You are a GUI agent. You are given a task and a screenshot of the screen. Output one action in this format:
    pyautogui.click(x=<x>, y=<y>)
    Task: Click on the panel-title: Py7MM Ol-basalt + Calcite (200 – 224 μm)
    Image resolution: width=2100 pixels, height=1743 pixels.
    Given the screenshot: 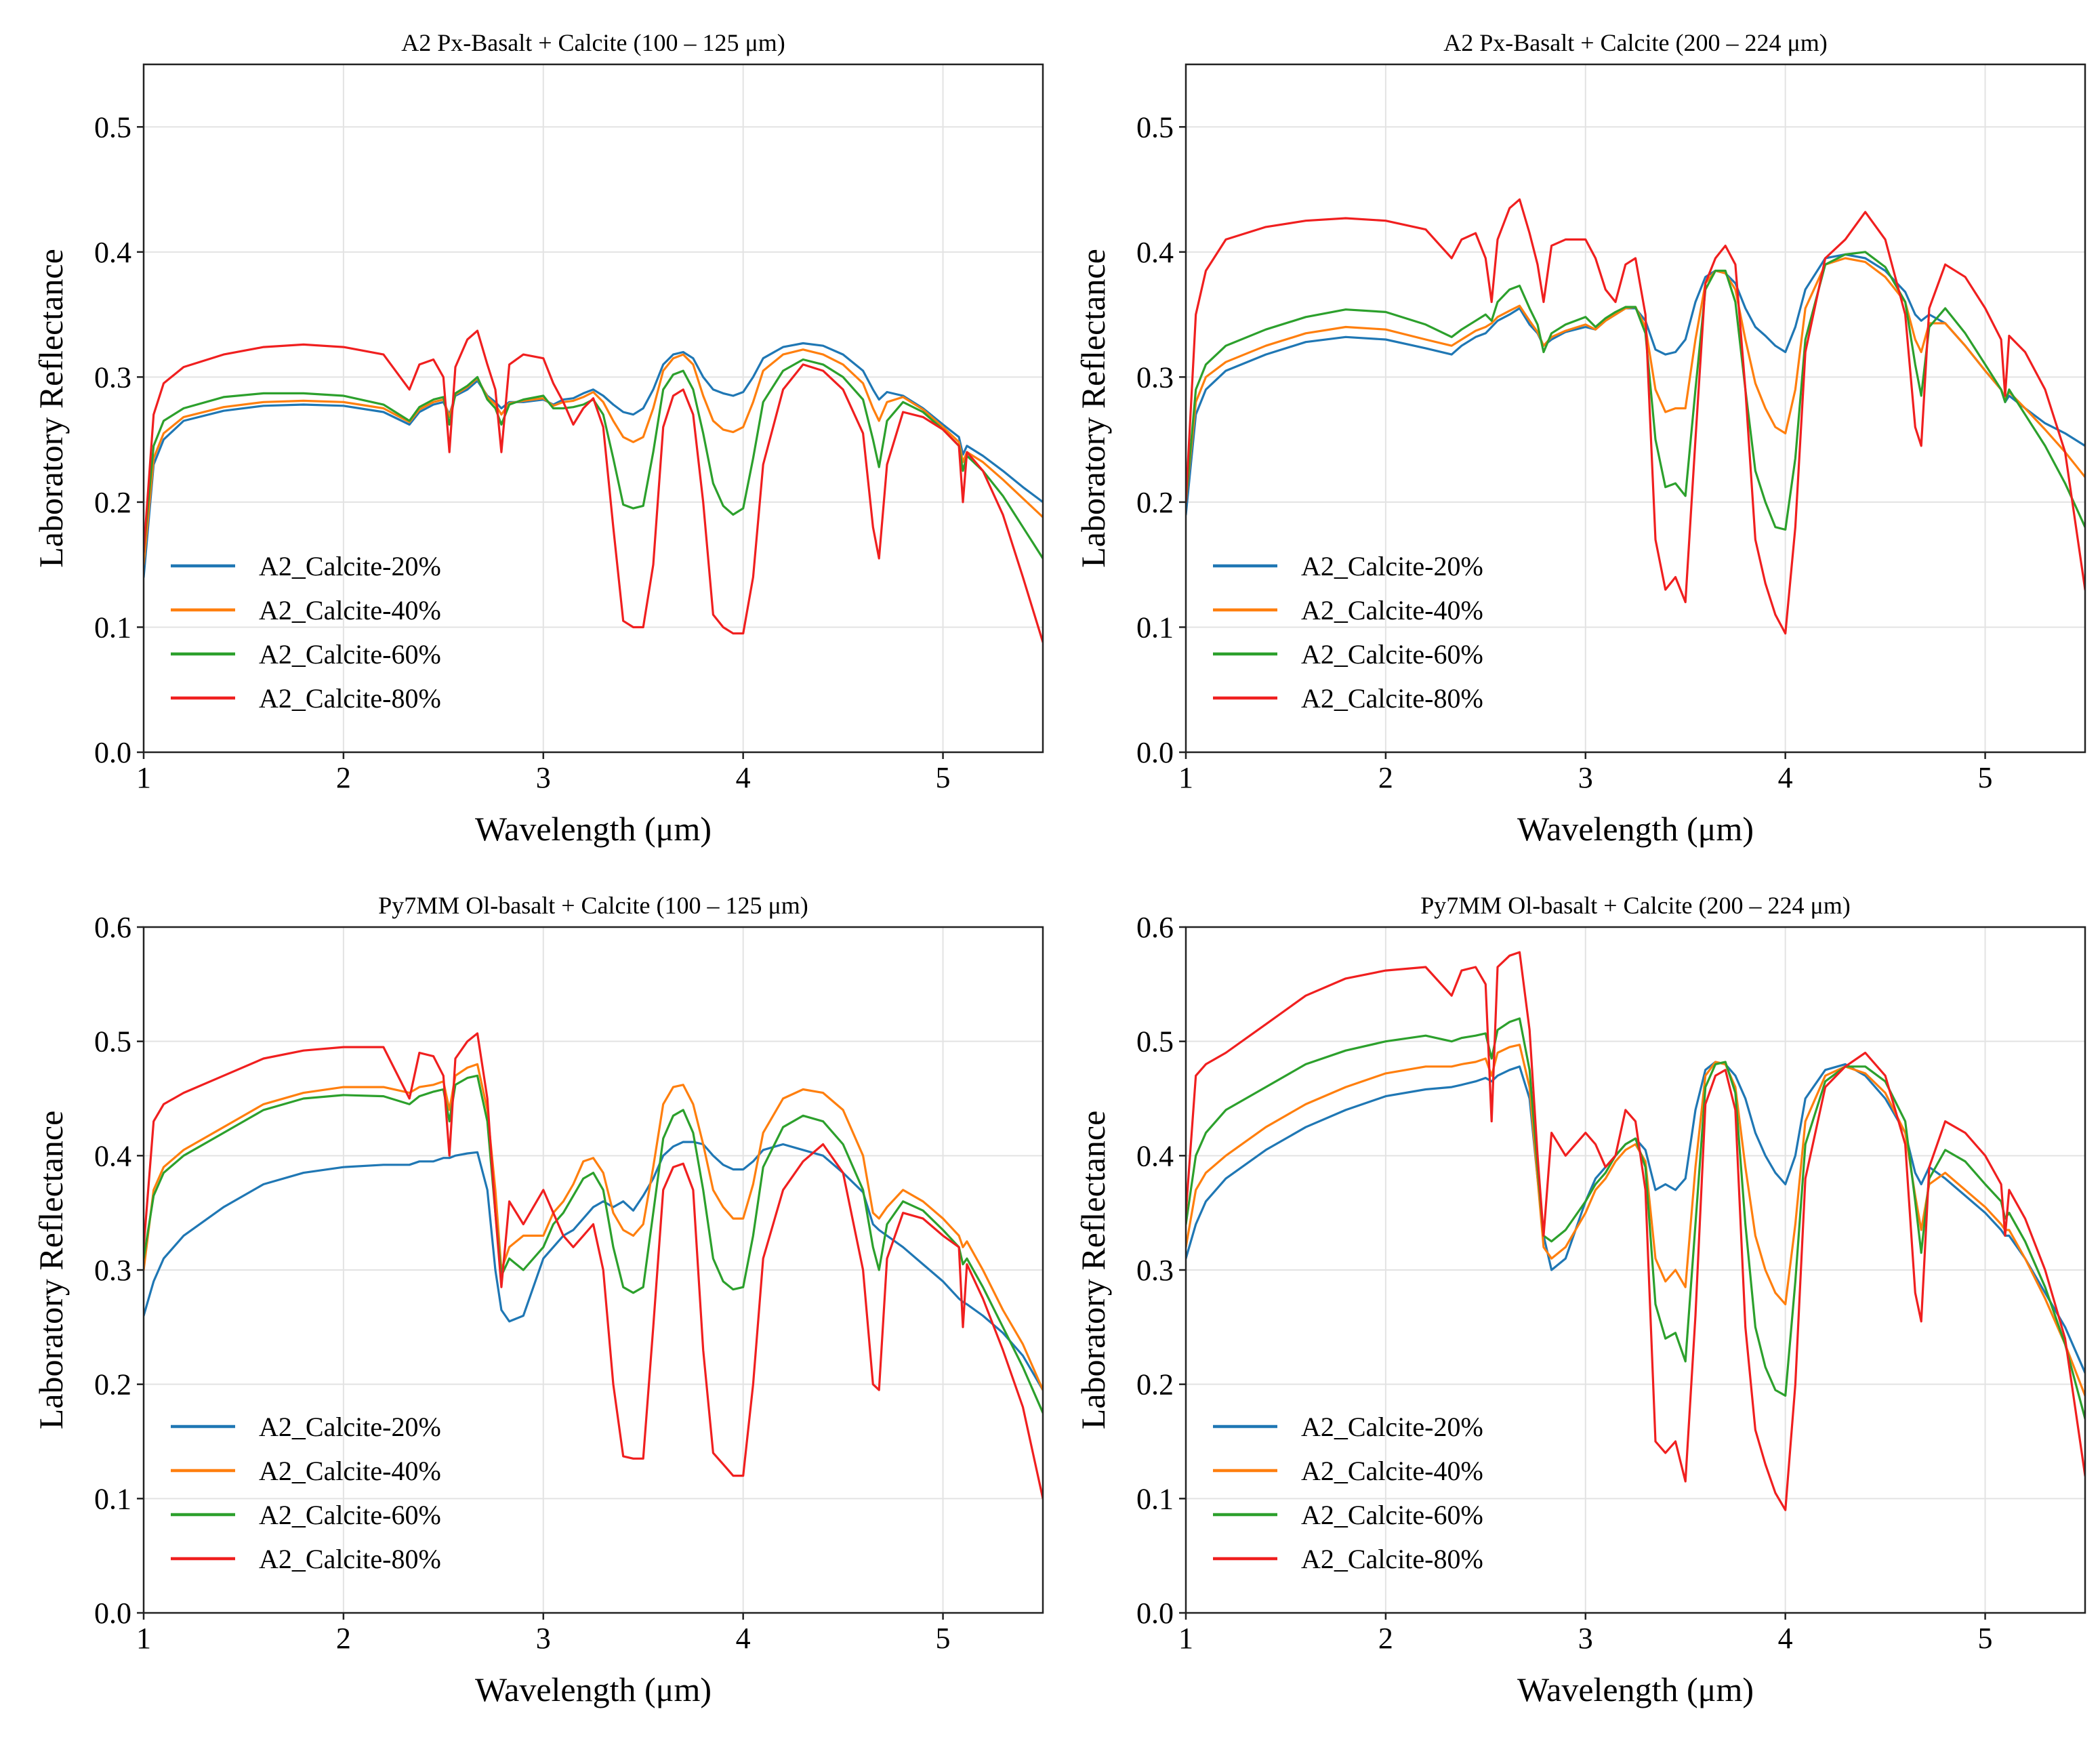 What is the action you would take?
    pyautogui.click(x=1636, y=905)
    